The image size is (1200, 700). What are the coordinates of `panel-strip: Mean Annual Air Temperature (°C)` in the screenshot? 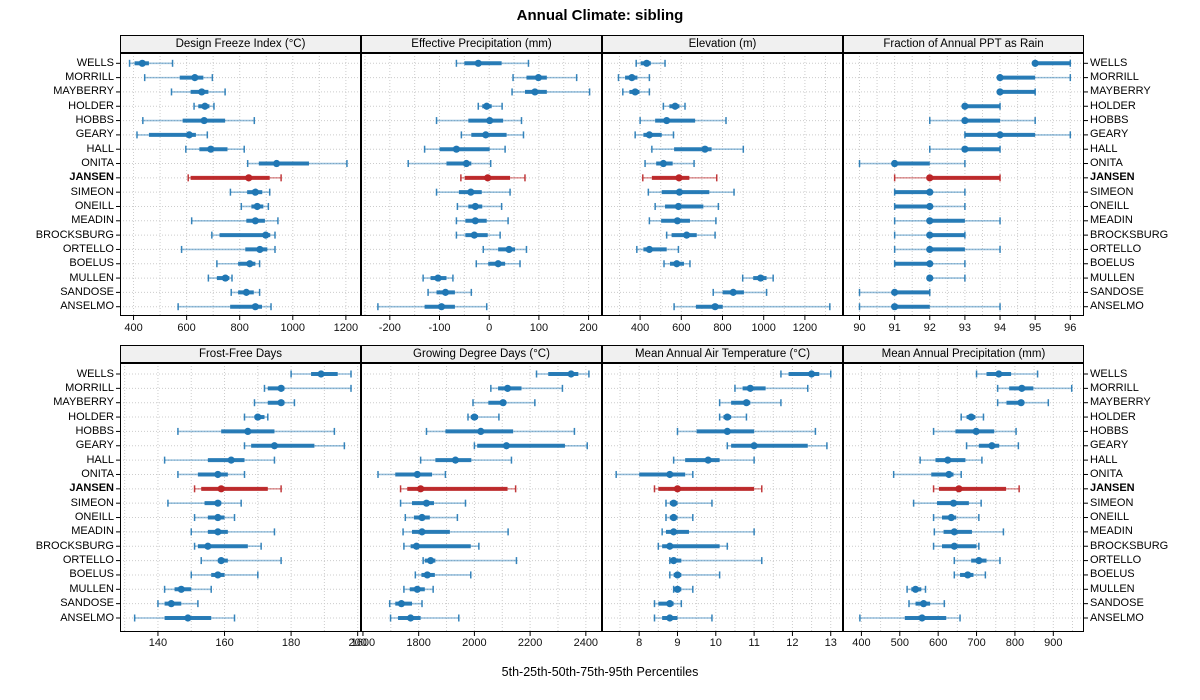 It's located at (722, 354).